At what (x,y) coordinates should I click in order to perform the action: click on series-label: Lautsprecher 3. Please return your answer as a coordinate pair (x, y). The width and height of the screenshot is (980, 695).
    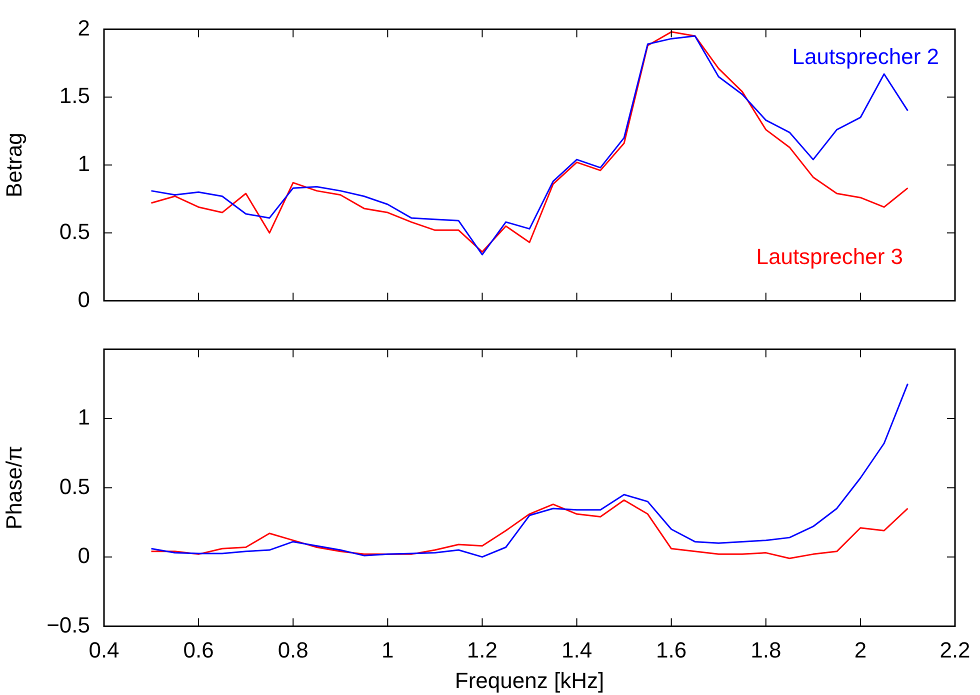
    Looking at the image, I should click on (829, 257).